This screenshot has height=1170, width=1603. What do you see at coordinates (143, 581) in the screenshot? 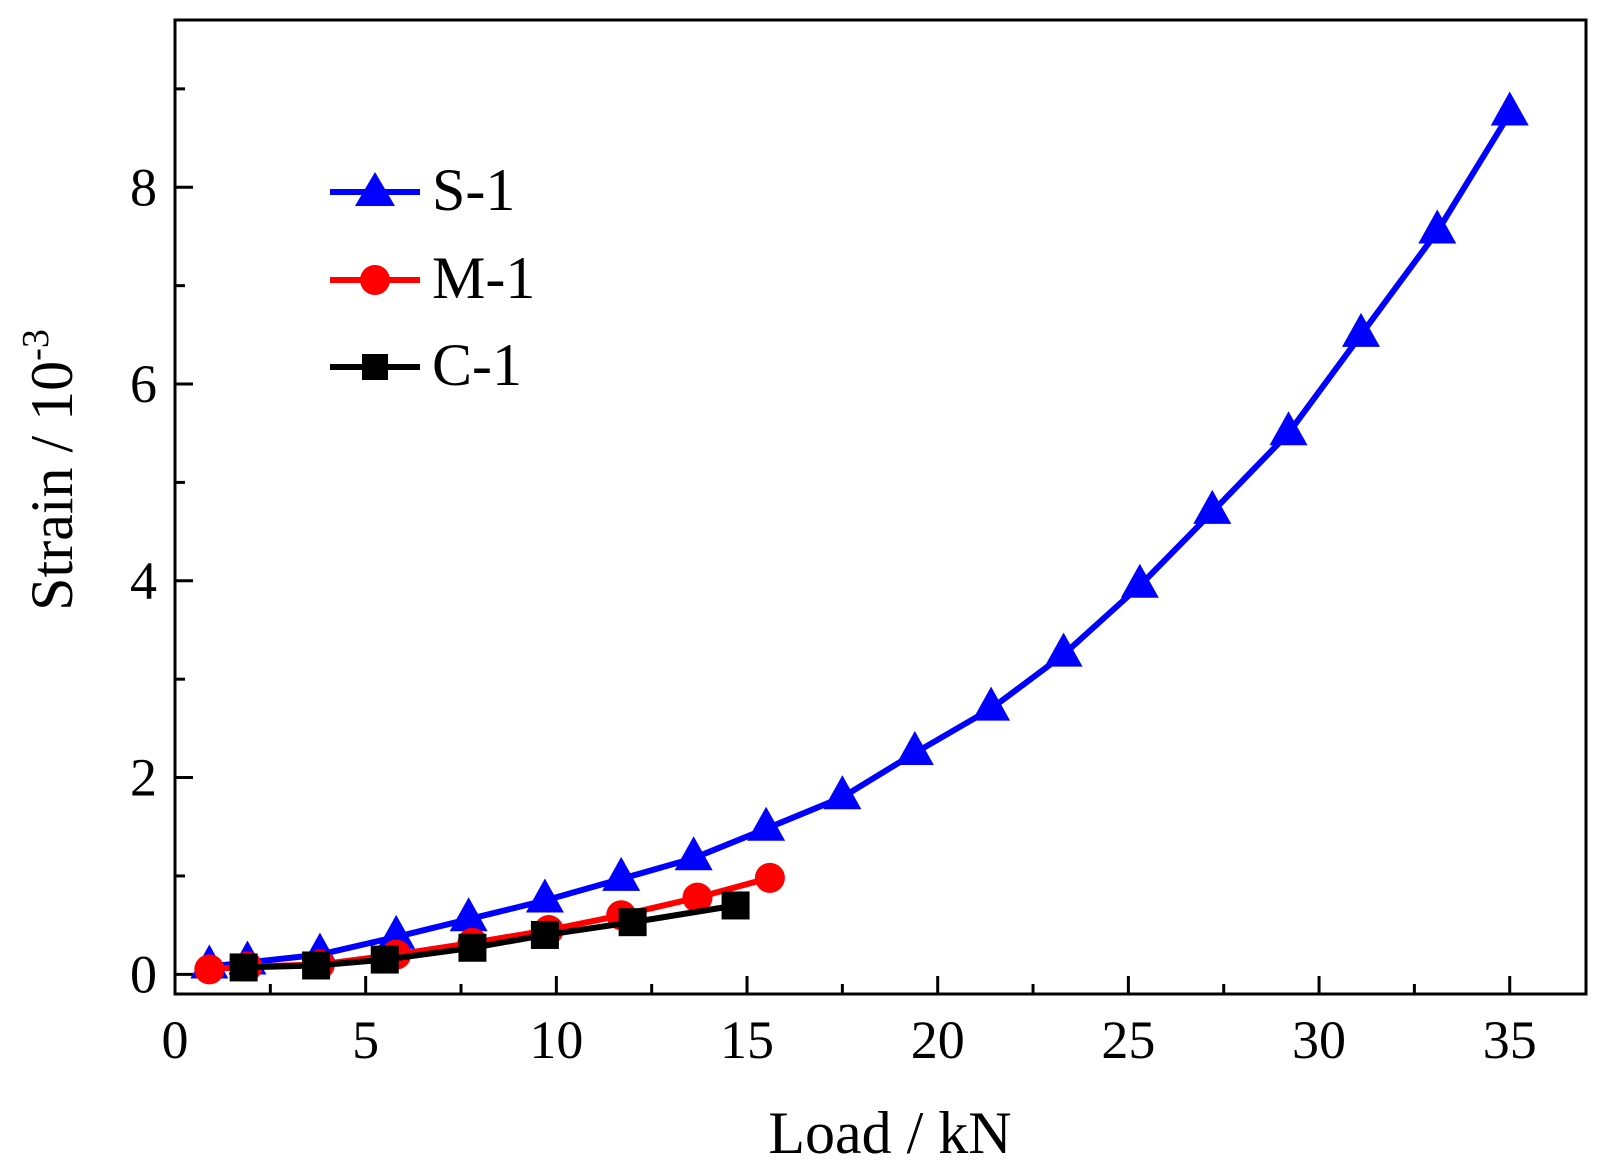
I see `y-tick-label: 4` at bounding box center [143, 581].